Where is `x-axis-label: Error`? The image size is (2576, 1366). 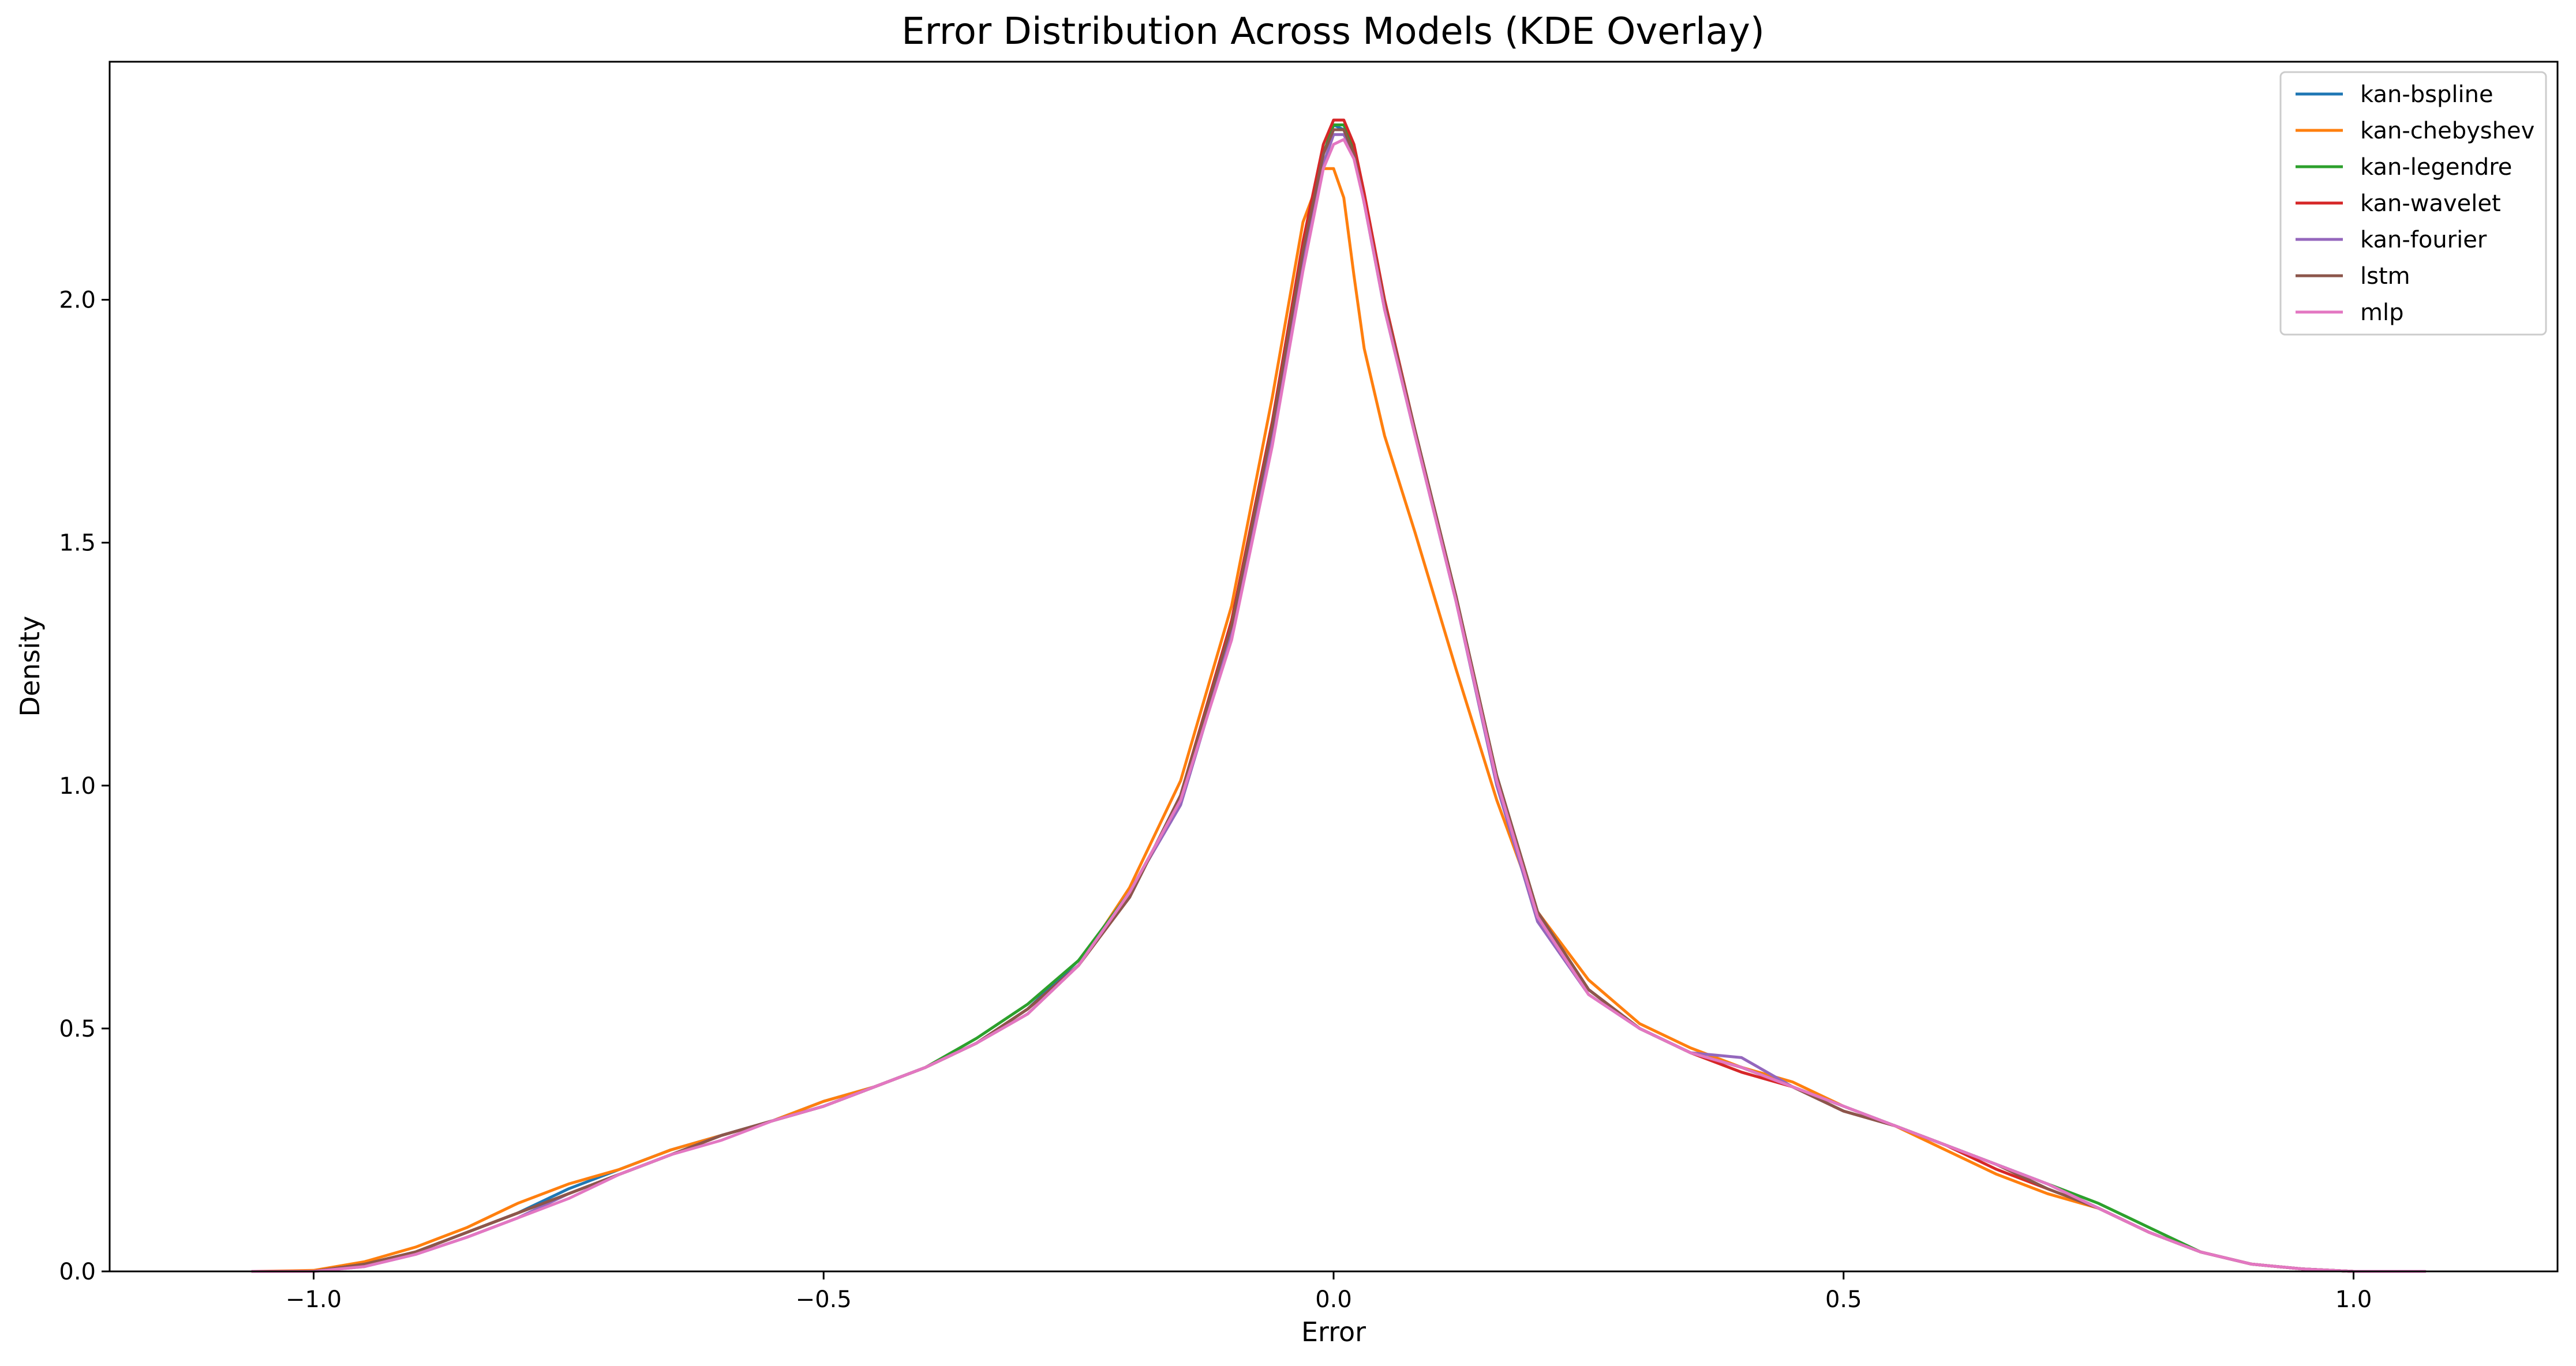
x-axis-label: Error is located at coordinates (1333, 1332).